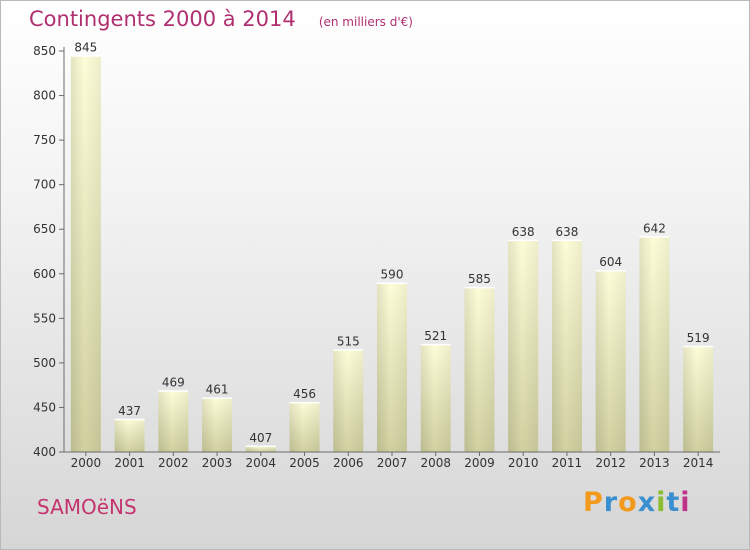  Describe the element at coordinates (129, 411) in the screenshot. I see `bar-value-label: 437` at that location.